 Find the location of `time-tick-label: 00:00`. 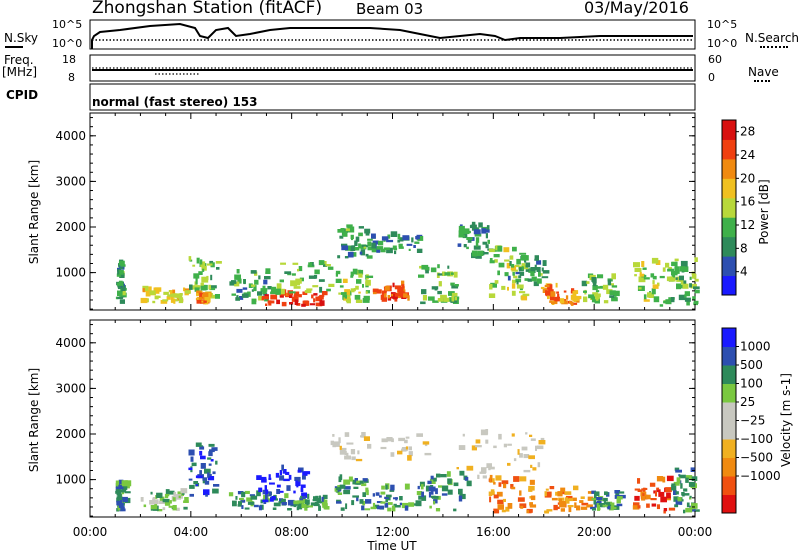

time-tick-label: 00:00 is located at coordinates (695, 532).